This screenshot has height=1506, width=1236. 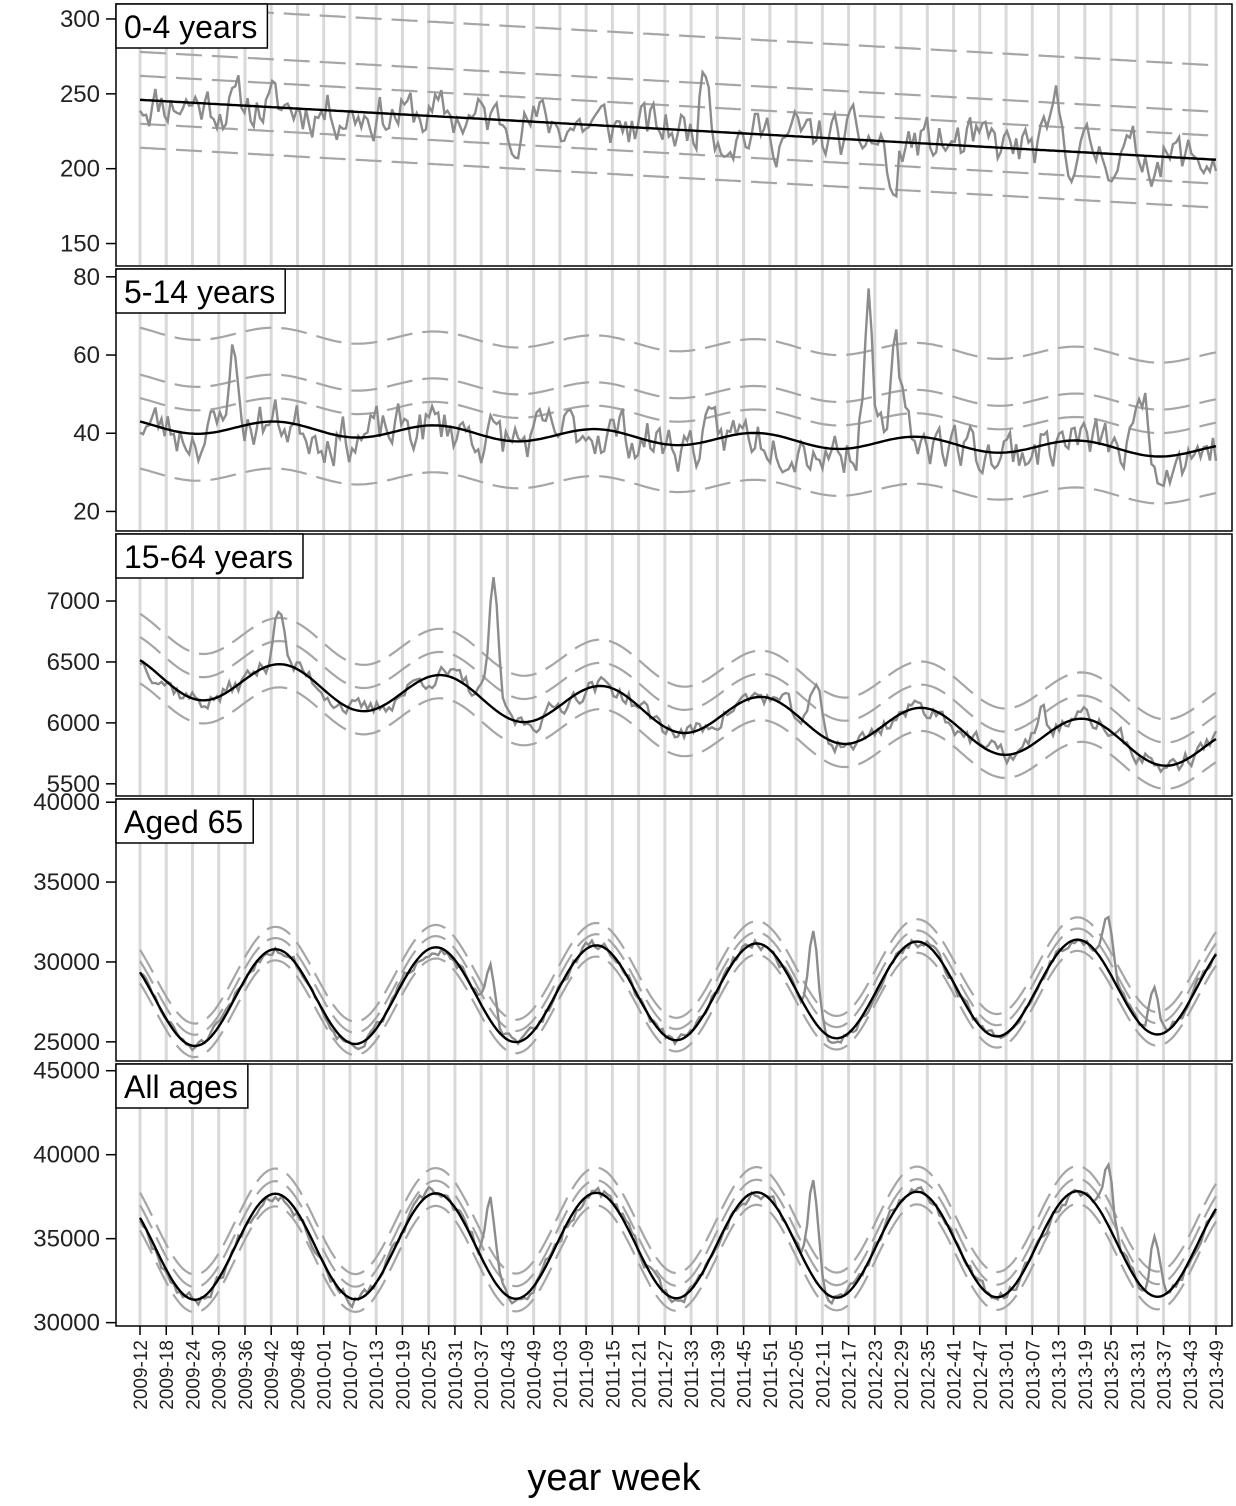 What do you see at coordinates (1007, 1375) in the screenshot?
I see `x-tick-label: 2013-01` at bounding box center [1007, 1375].